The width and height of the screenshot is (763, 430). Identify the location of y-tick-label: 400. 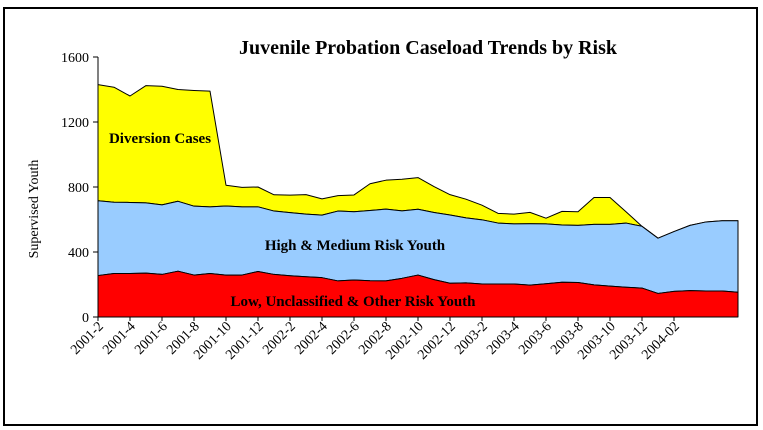
(78, 253).